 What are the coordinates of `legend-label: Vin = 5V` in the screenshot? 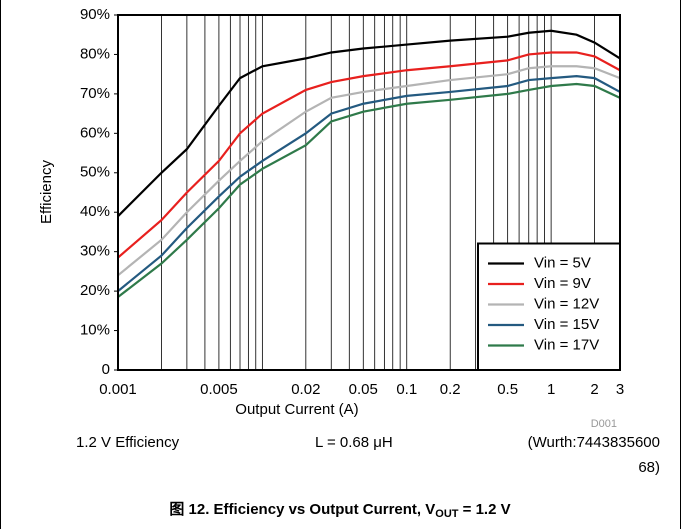 It's located at (562, 262).